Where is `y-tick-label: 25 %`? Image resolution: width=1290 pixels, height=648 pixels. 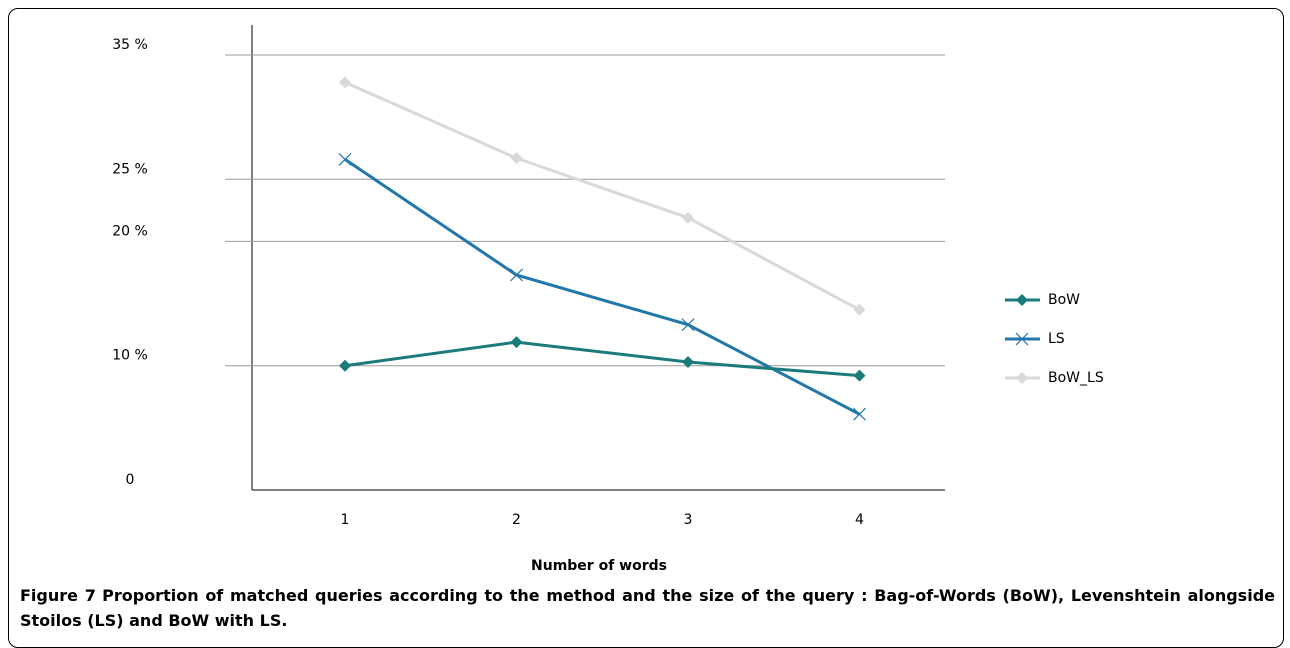
y-tick-label: 25 % is located at coordinates (130, 169).